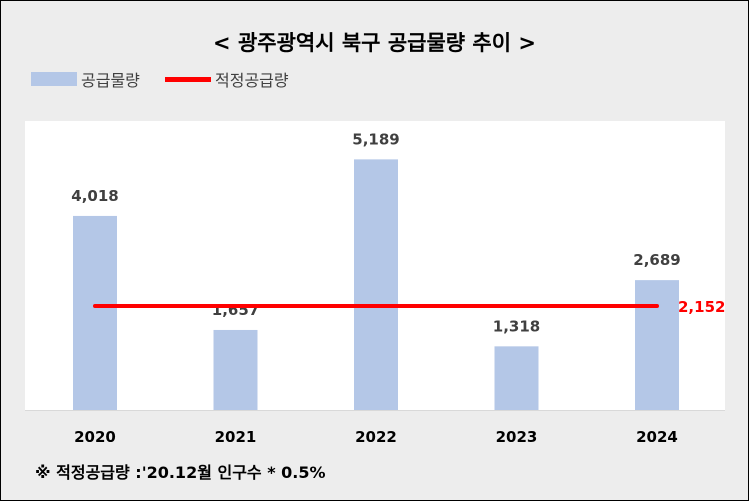 This screenshot has height=501, width=749. What do you see at coordinates (180, 472) in the screenshot?
I see `footnote: ※ 적정공급량 :'20.12월 인구수 * 0.5%` at bounding box center [180, 472].